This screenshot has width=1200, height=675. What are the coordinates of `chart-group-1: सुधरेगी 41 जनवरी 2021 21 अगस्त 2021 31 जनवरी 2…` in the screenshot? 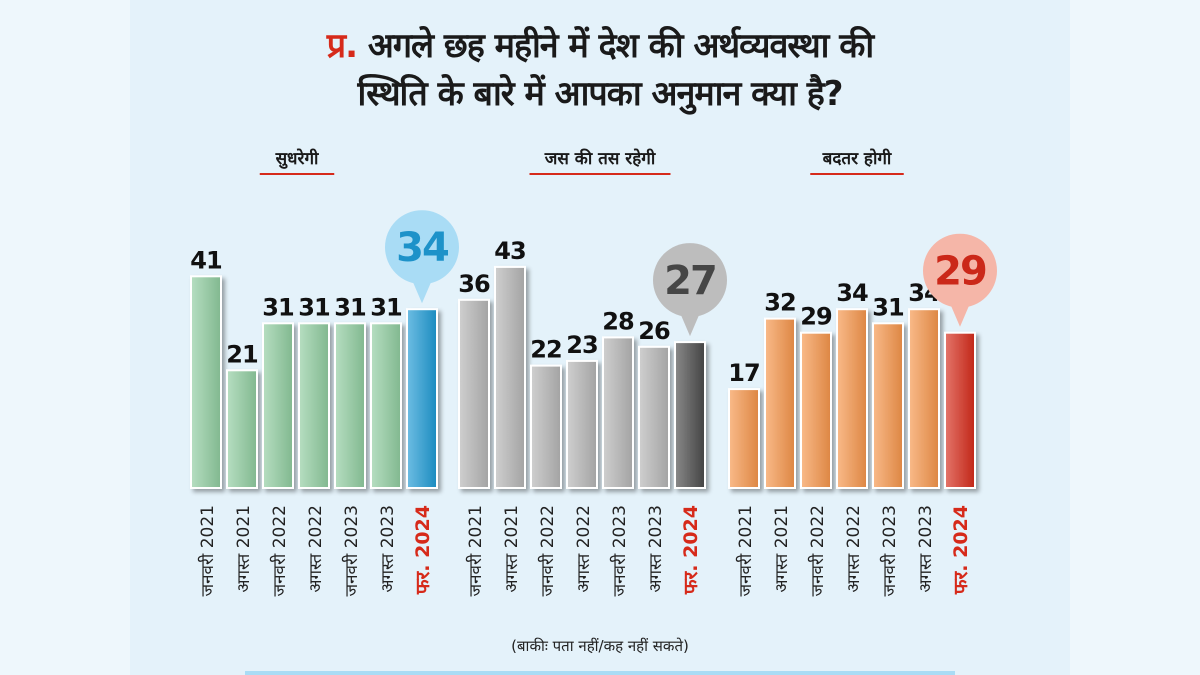 It's located at (324, 372).